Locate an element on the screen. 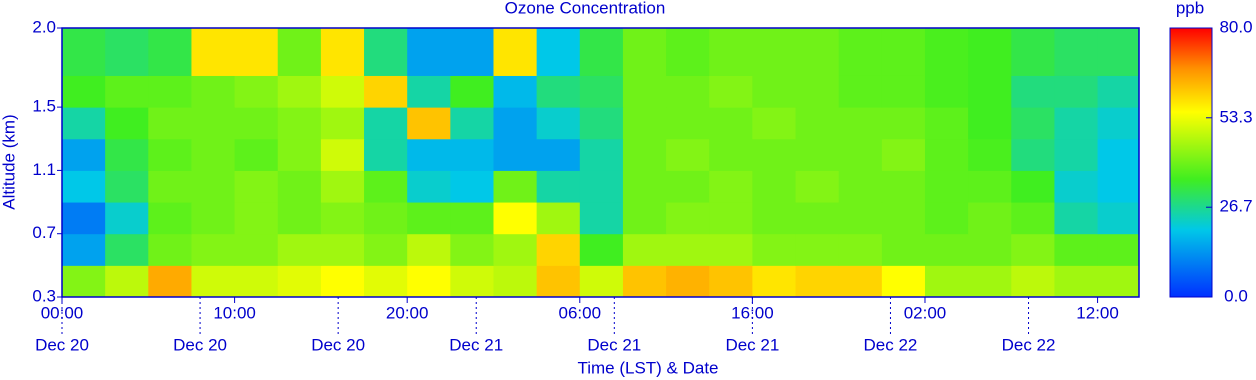 The image size is (1256, 380). colorbar-tick-label: 0.0 is located at coordinates (1236, 295).